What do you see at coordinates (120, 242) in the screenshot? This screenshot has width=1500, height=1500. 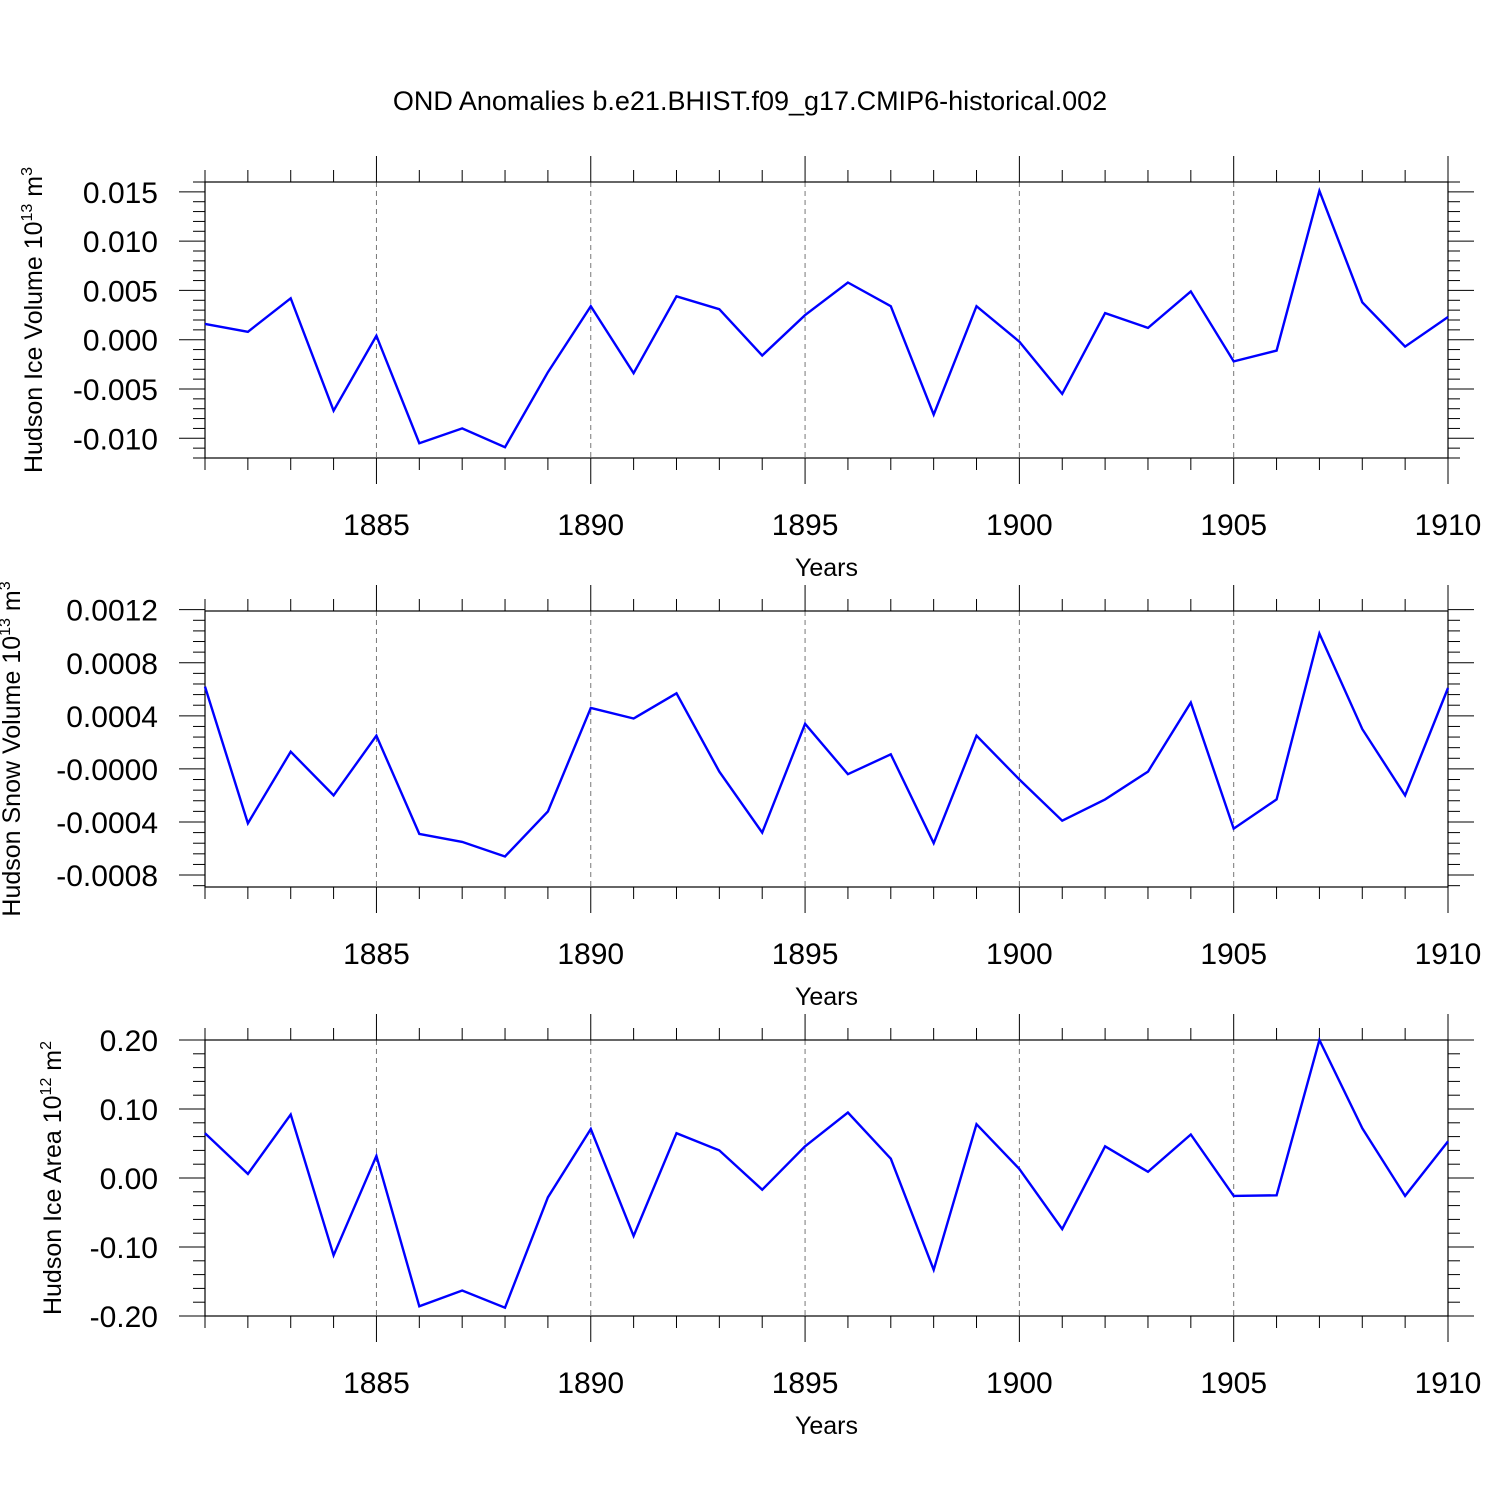 I see `y-tick-label: 0.010` at bounding box center [120, 242].